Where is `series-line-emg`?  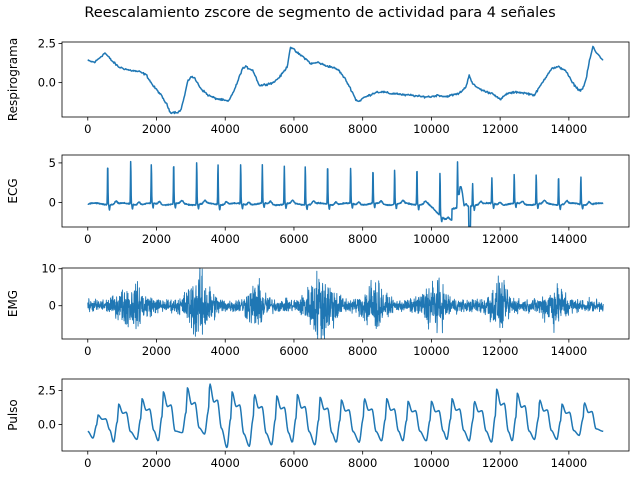 series-line-emg is located at coordinates (345, 303).